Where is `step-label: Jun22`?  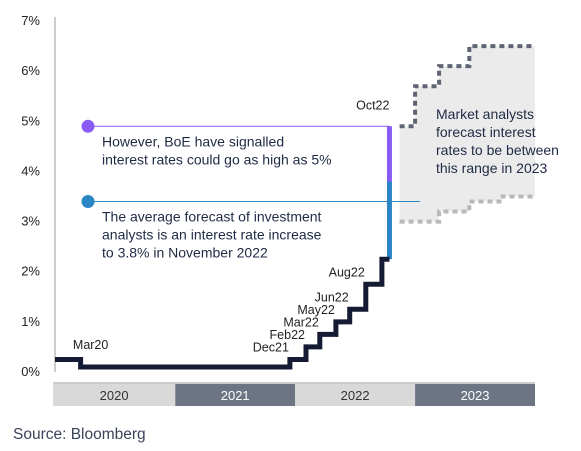
step-label: Jun22 is located at coordinates (332, 297).